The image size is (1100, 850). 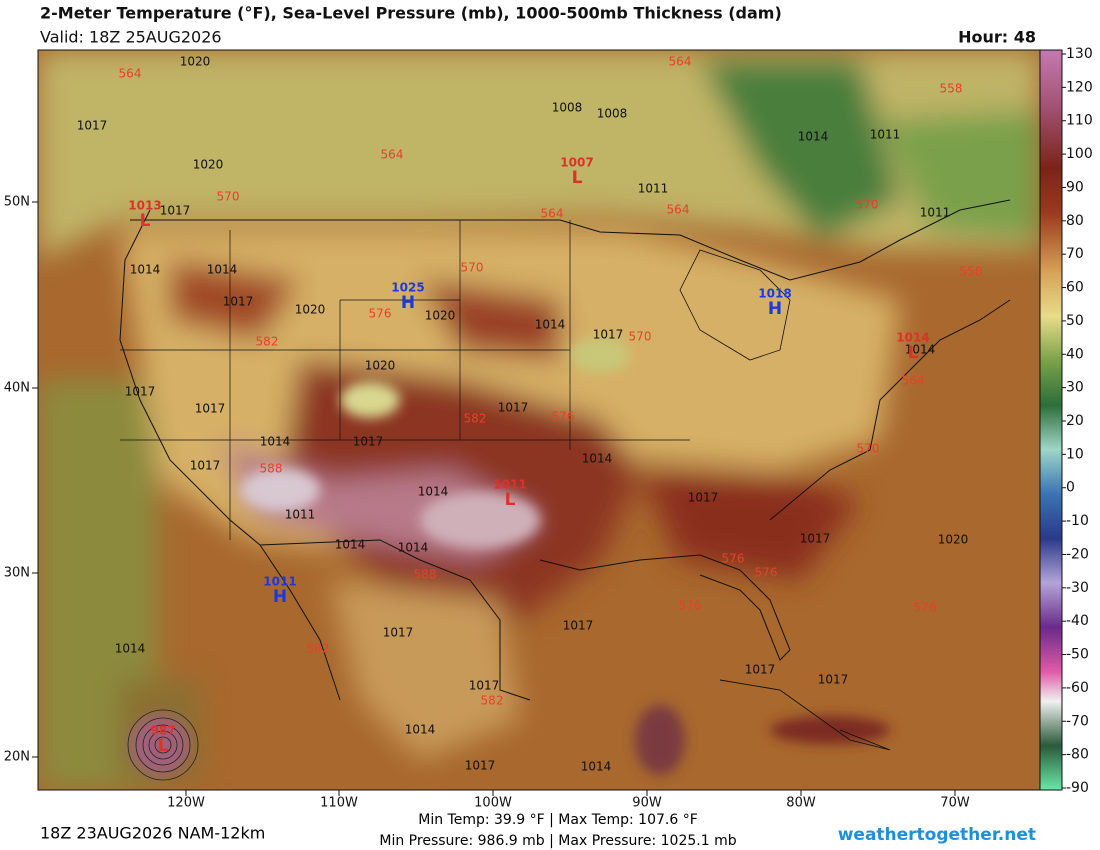 I want to click on colorbar-tick-label: 130, so click(x=1079, y=54).